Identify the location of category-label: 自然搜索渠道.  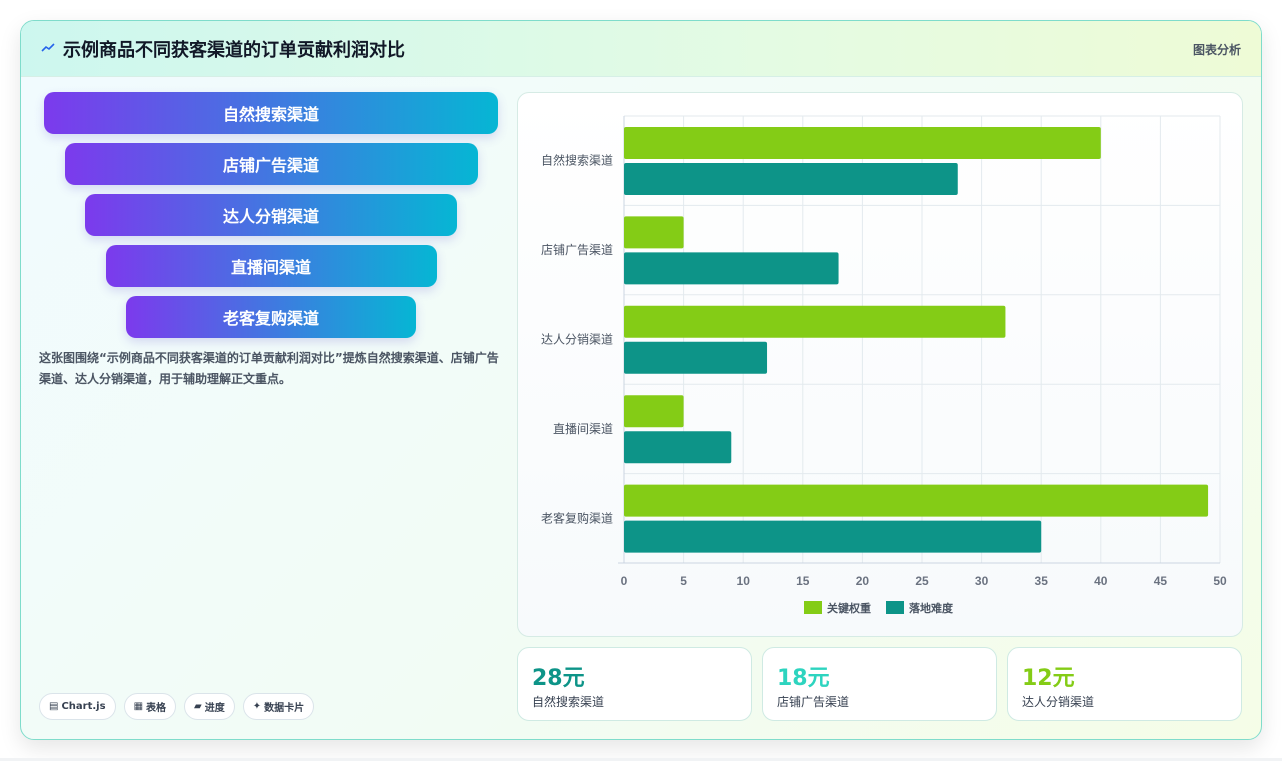
(577, 160).